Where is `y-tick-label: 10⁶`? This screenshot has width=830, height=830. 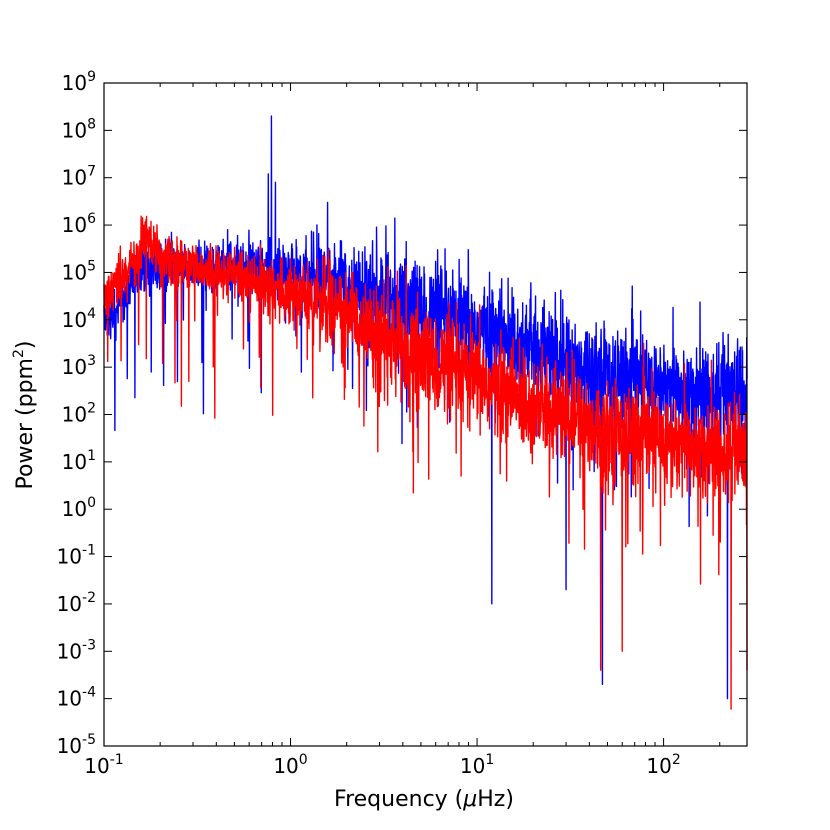 y-tick-label: 10⁶ is located at coordinates (79, 224).